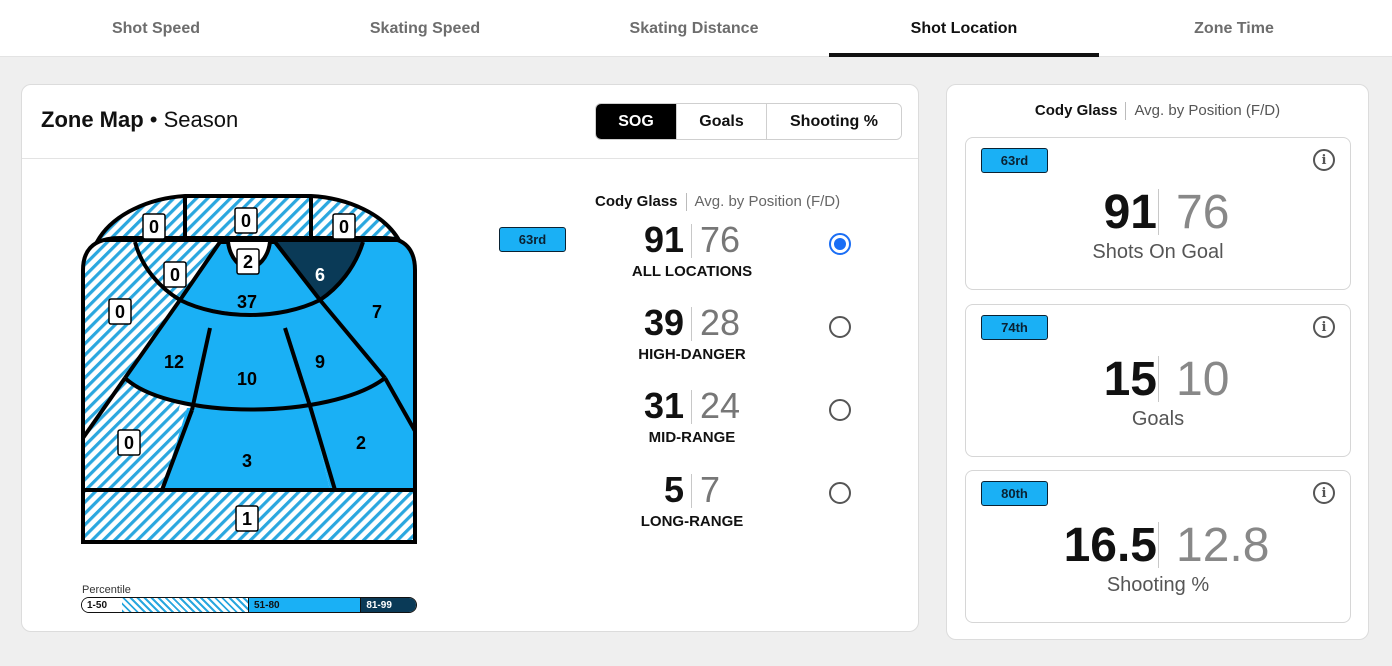  Describe the element at coordinates (246, 221) in the screenshot. I see `zone-top-center-value: 0` at that location.